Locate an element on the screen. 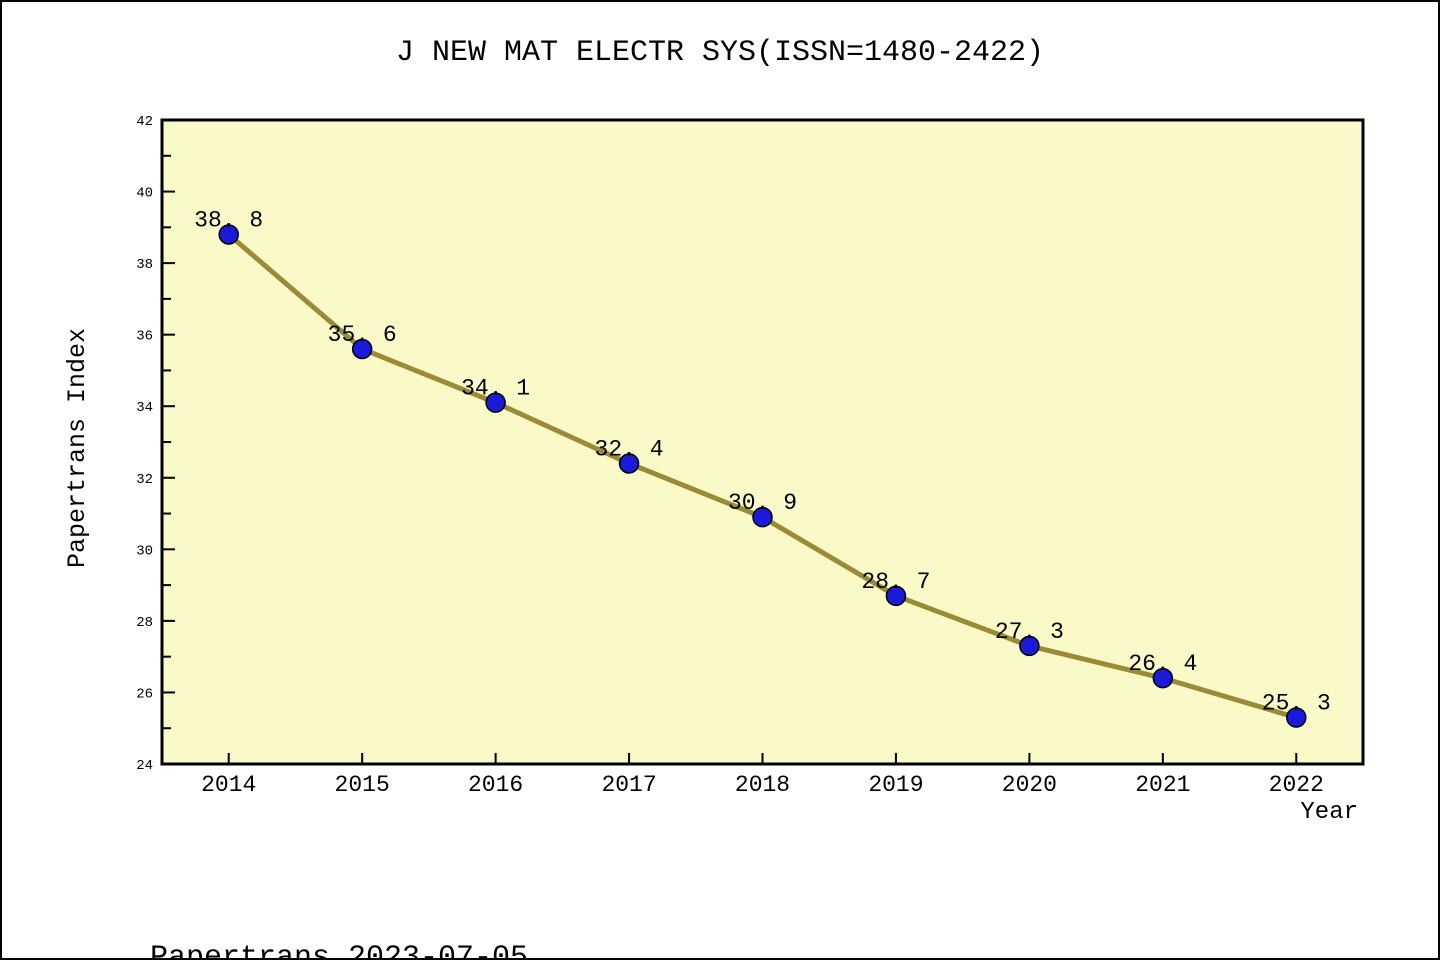  x-tick-label: 2020 is located at coordinates (1029, 785).